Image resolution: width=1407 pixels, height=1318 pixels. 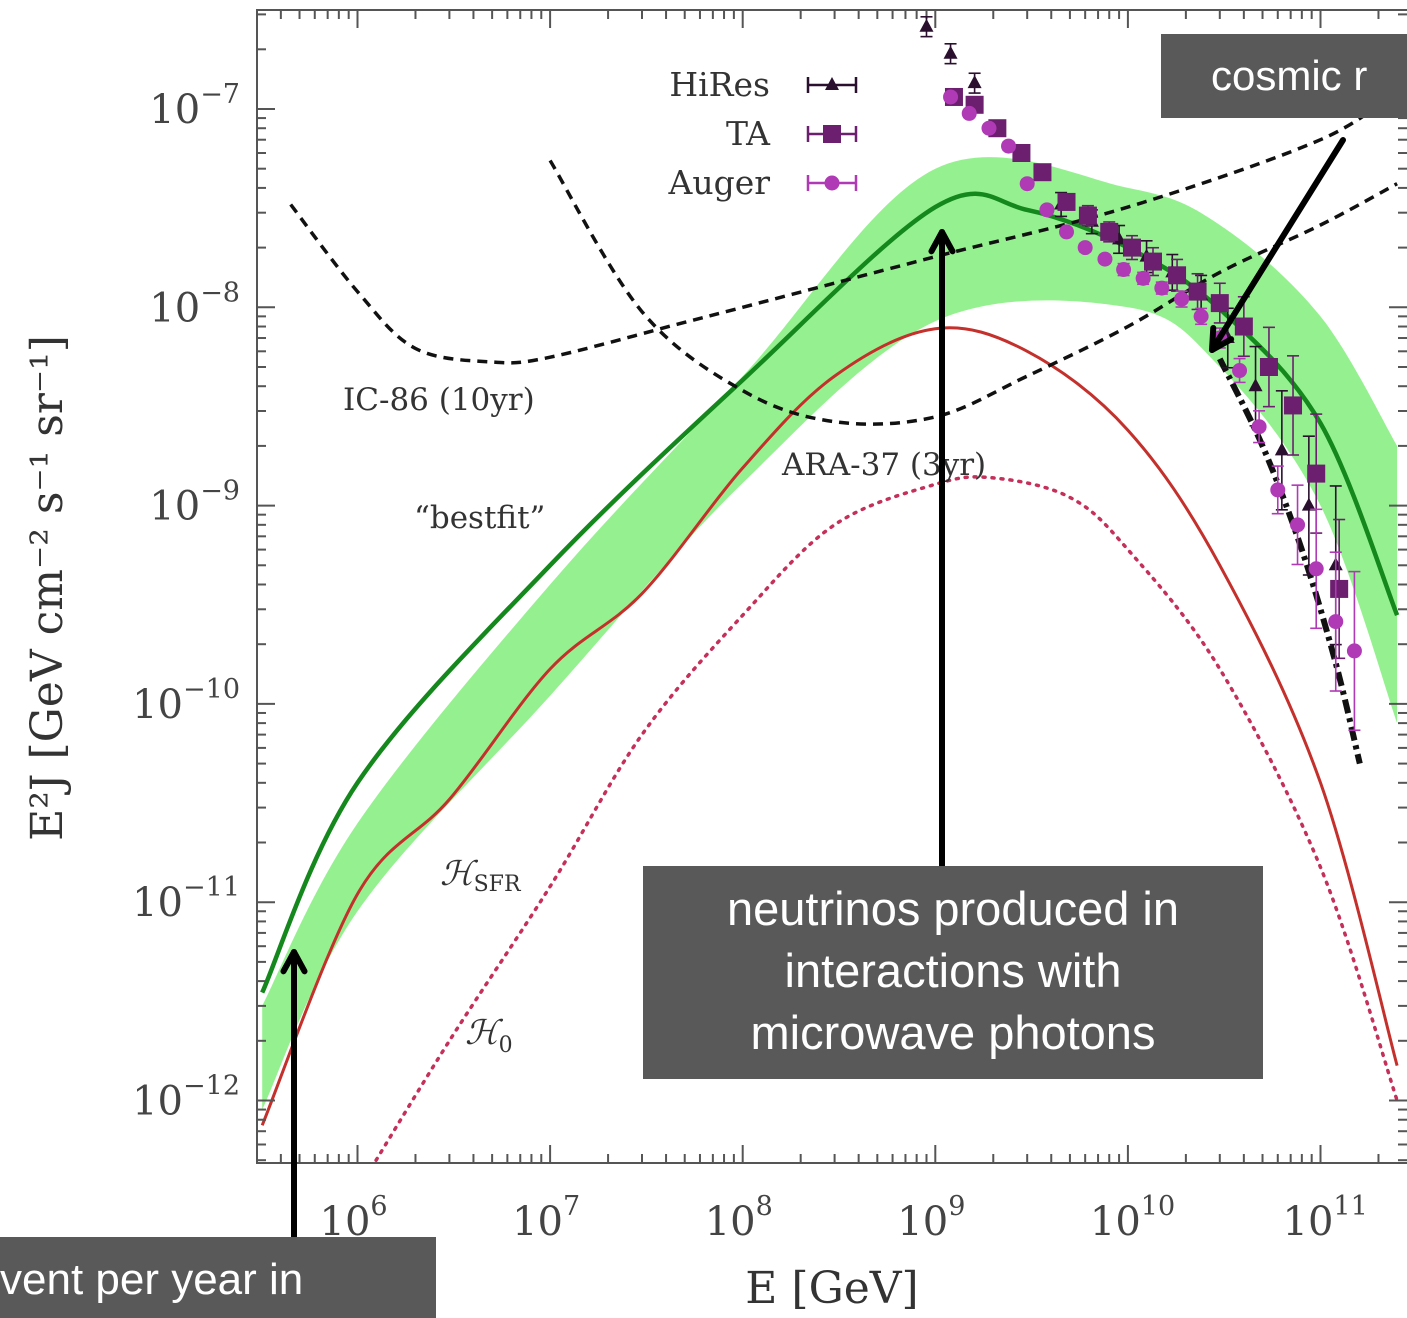 I want to click on legend-label: Auger, so click(x=718, y=182).